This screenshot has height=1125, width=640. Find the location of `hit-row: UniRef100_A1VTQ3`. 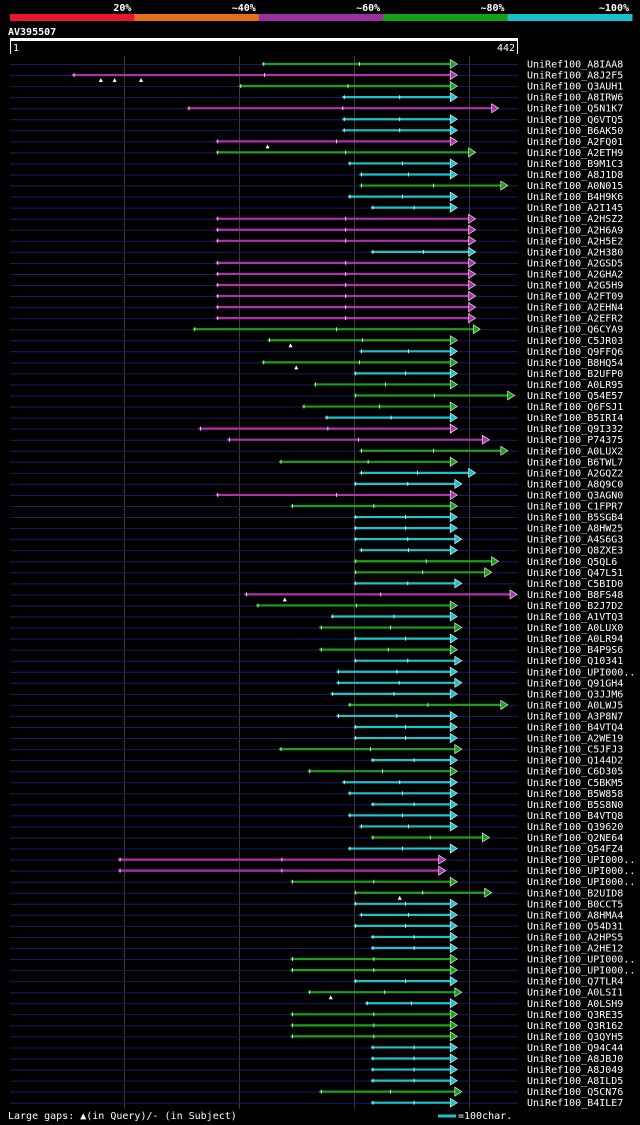

hit-row: UniRef100_A1VTQ3 is located at coordinates (316, 617).